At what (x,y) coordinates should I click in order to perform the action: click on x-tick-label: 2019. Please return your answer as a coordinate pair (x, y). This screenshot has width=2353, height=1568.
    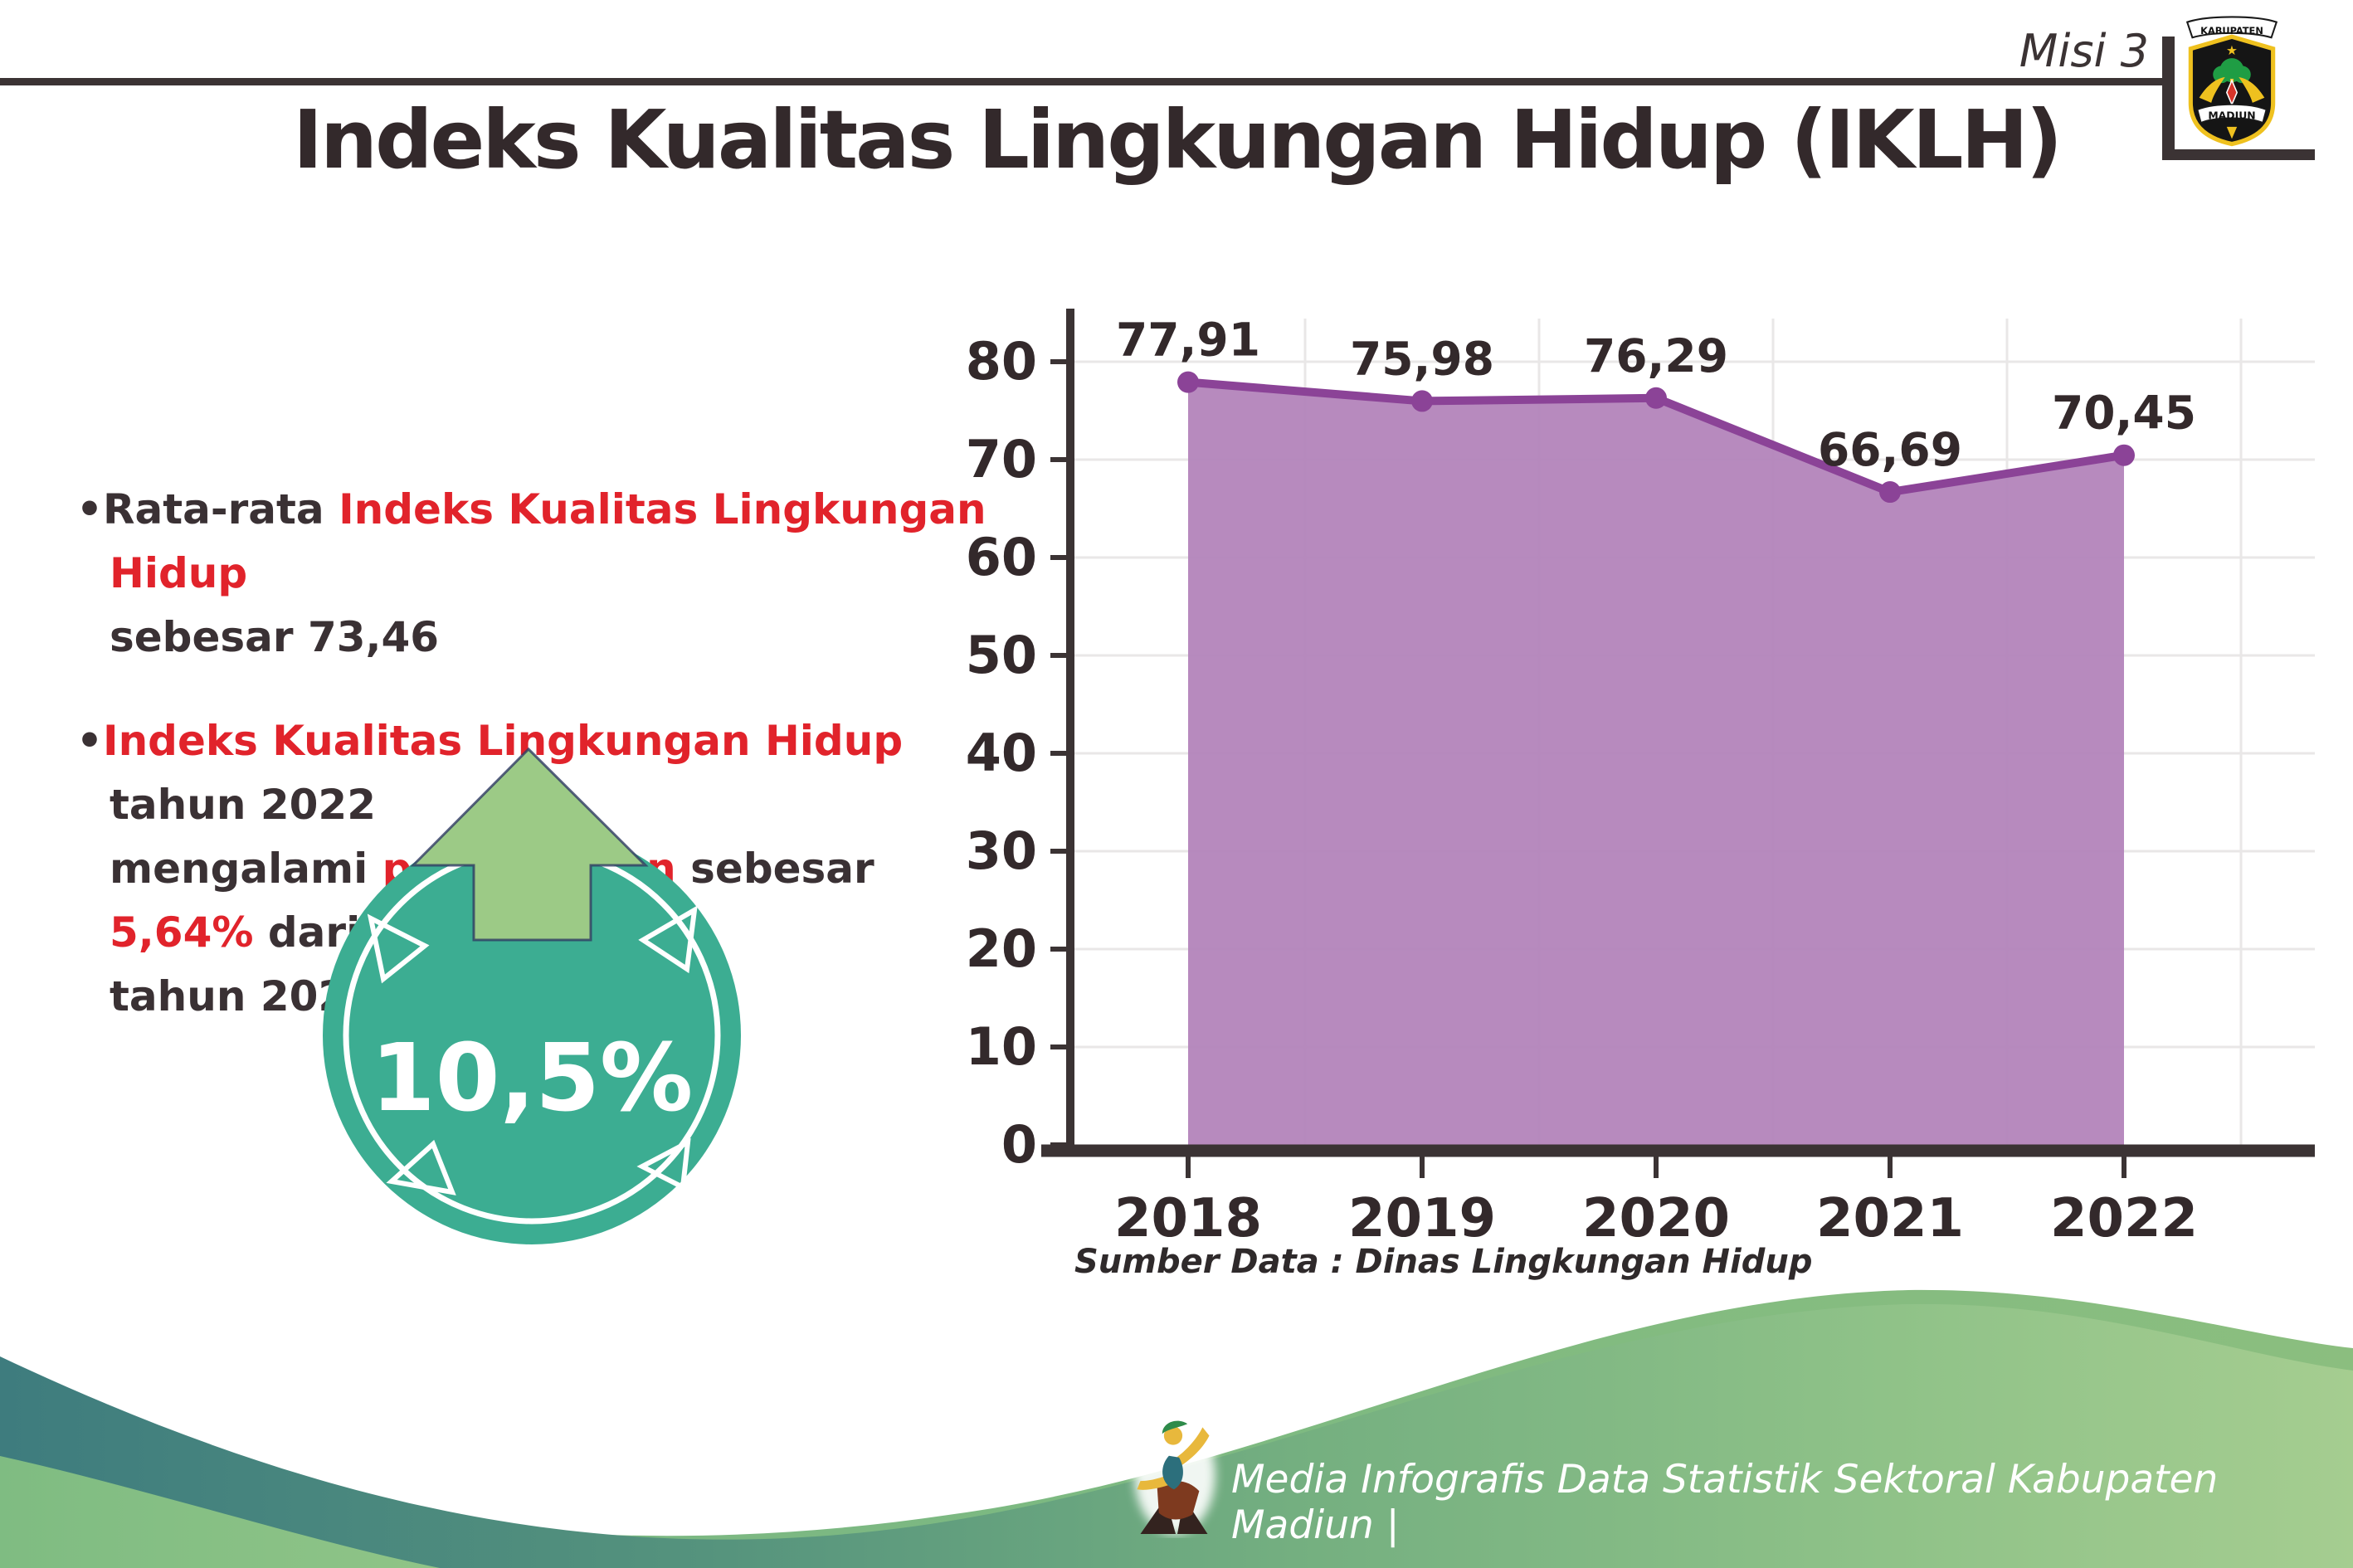
    Looking at the image, I should click on (1422, 1218).